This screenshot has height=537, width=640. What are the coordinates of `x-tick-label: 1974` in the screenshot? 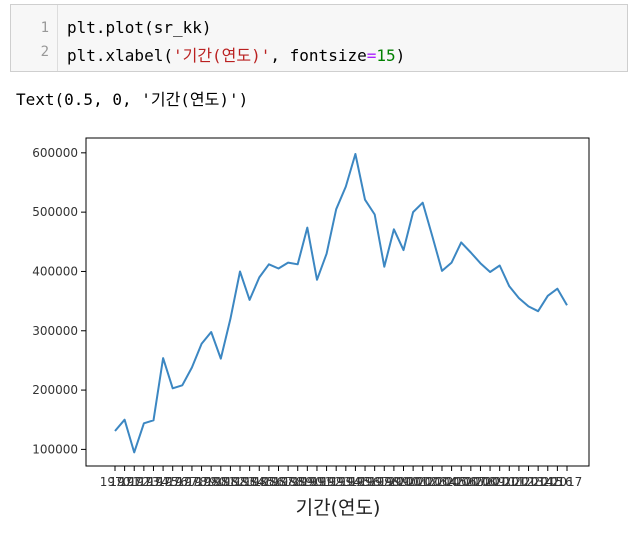 It's located at (153, 482).